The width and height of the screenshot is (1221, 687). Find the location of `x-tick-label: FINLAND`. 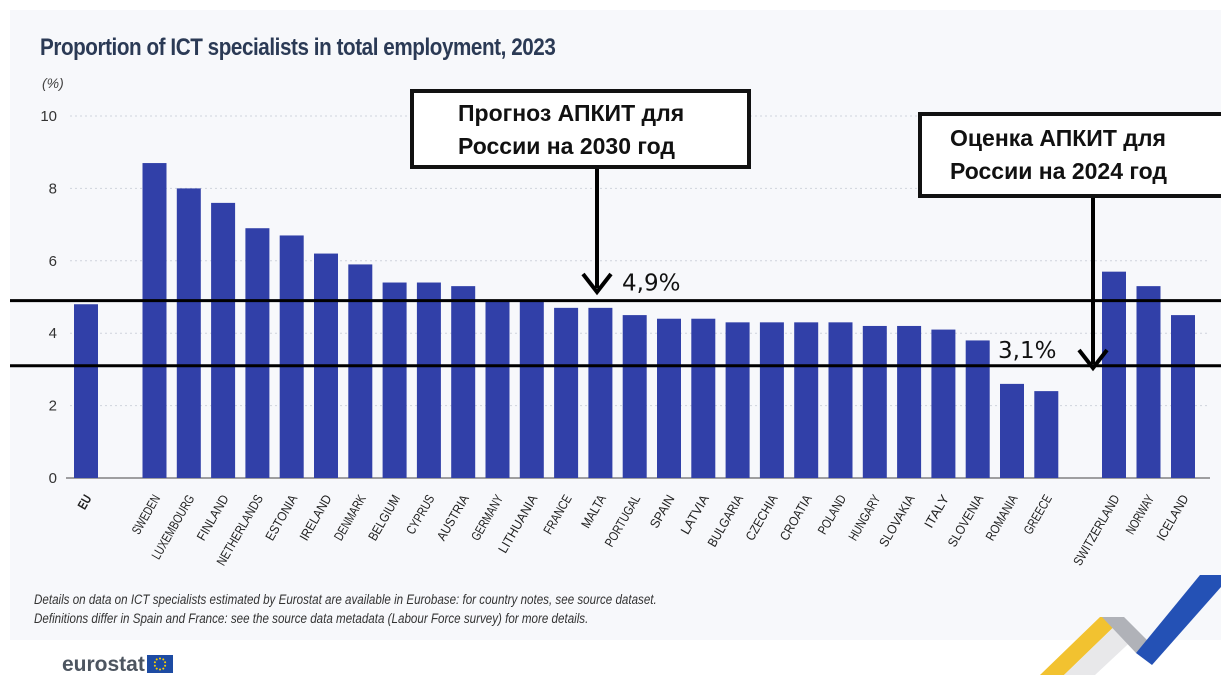

x-tick-label: FINLAND is located at coordinates (213, 517).